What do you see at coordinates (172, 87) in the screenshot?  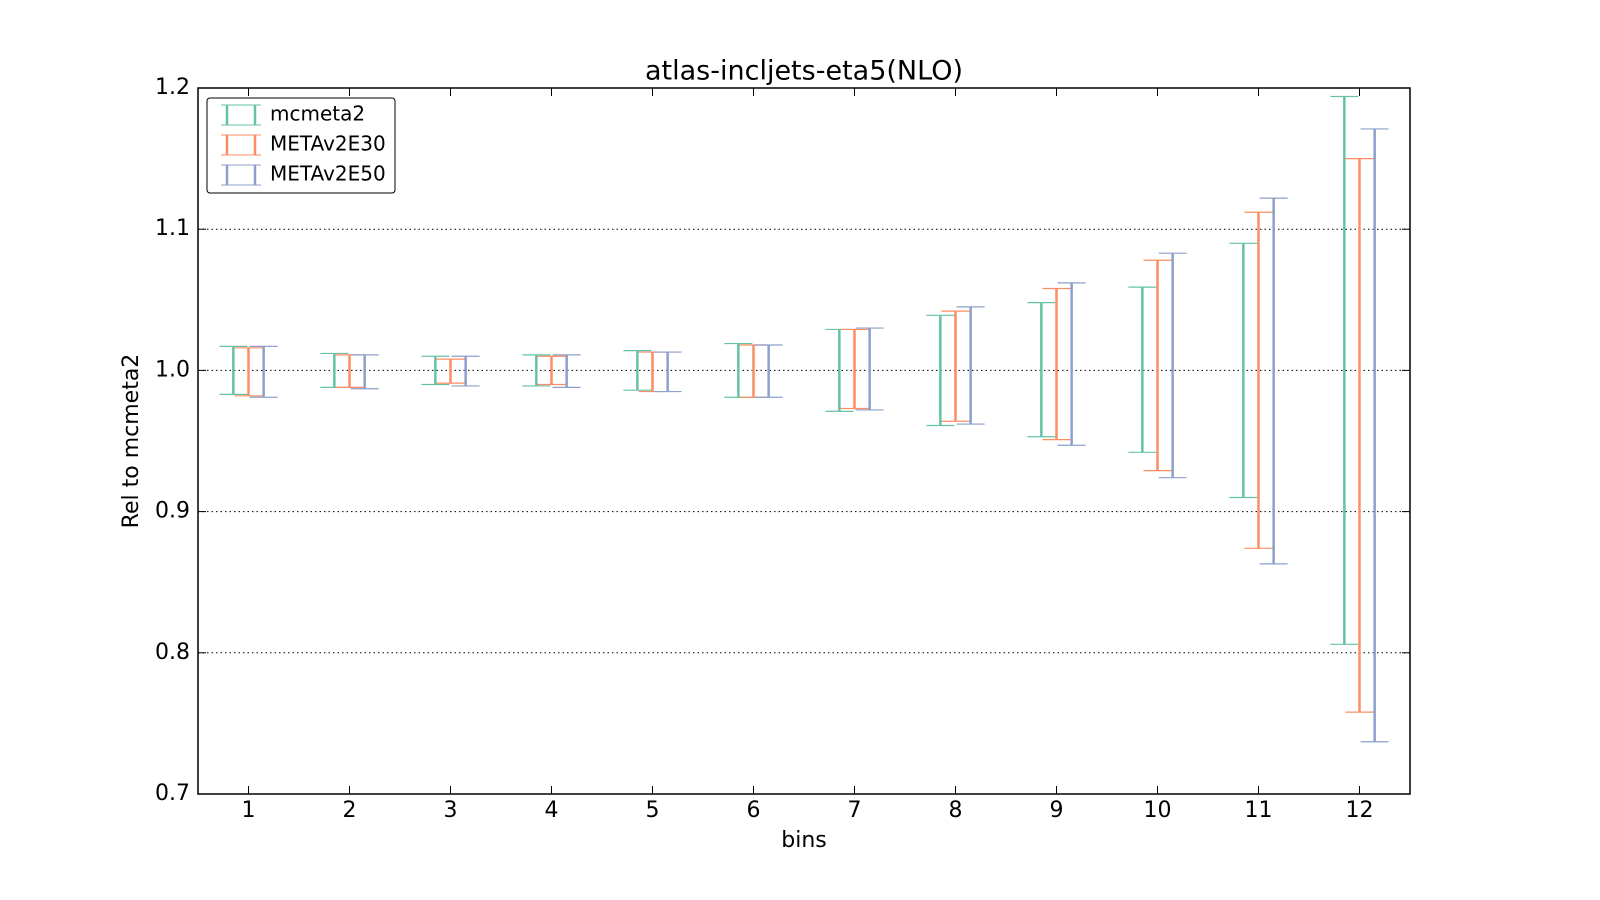 I see `y-tick-label: 1.2` at bounding box center [172, 87].